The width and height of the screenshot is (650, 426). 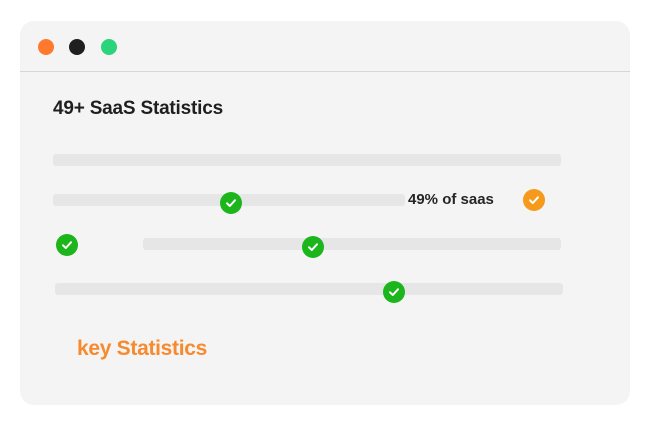 I want to click on key-statistics-heading: key Statistics, so click(x=142, y=348).